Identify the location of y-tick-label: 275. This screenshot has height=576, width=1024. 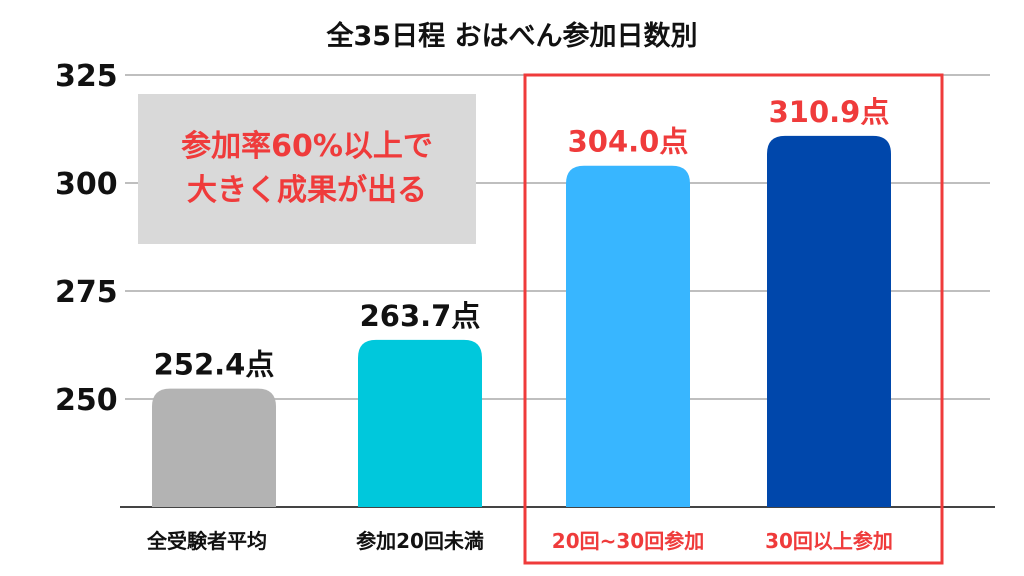
(86, 292).